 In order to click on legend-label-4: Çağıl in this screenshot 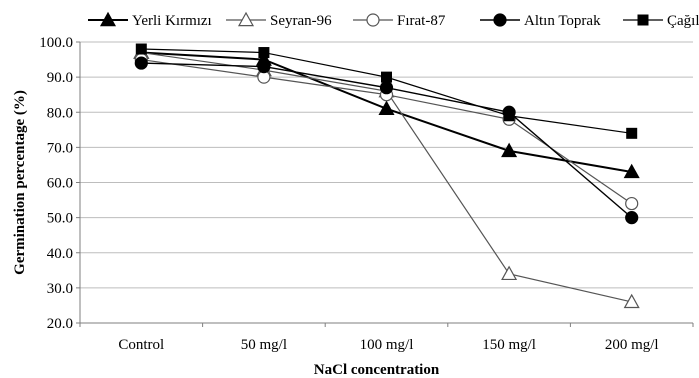, I will do `click(683, 21)`.